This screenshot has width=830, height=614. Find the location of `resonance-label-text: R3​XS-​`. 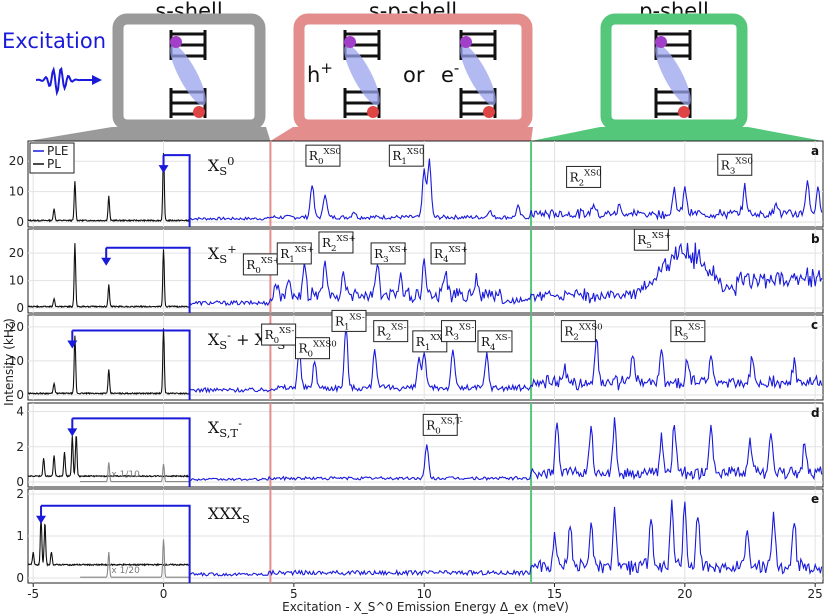

resonance-label-text: R3​XS-​ is located at coordinates (459, 333).